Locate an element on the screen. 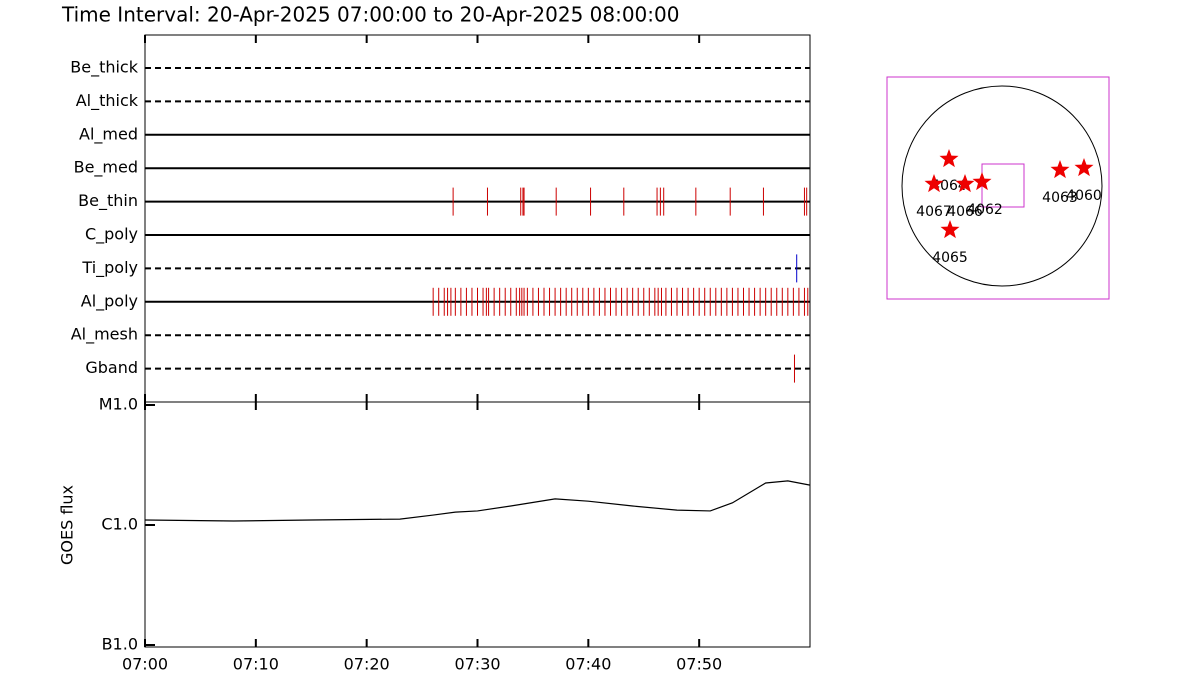 The image size is (1200, 700). x-tick-label: 07:50 is located at coordinates (699, 664).